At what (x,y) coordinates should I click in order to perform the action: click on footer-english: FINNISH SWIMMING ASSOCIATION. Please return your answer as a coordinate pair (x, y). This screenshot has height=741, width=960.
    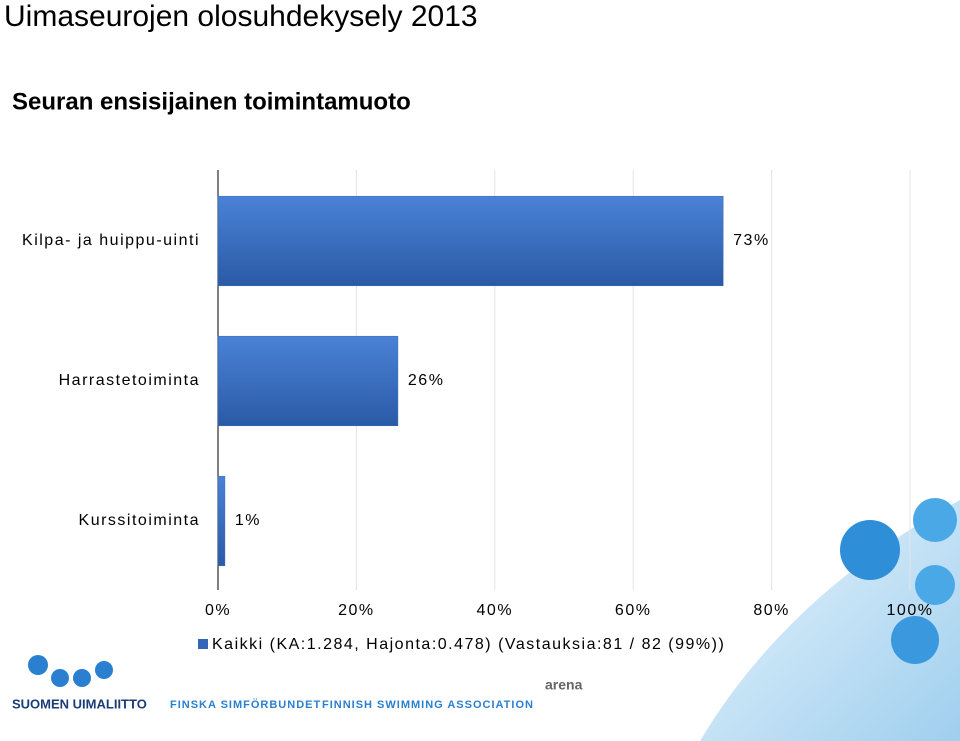
    Looking at the image, I should click on (428, 705).